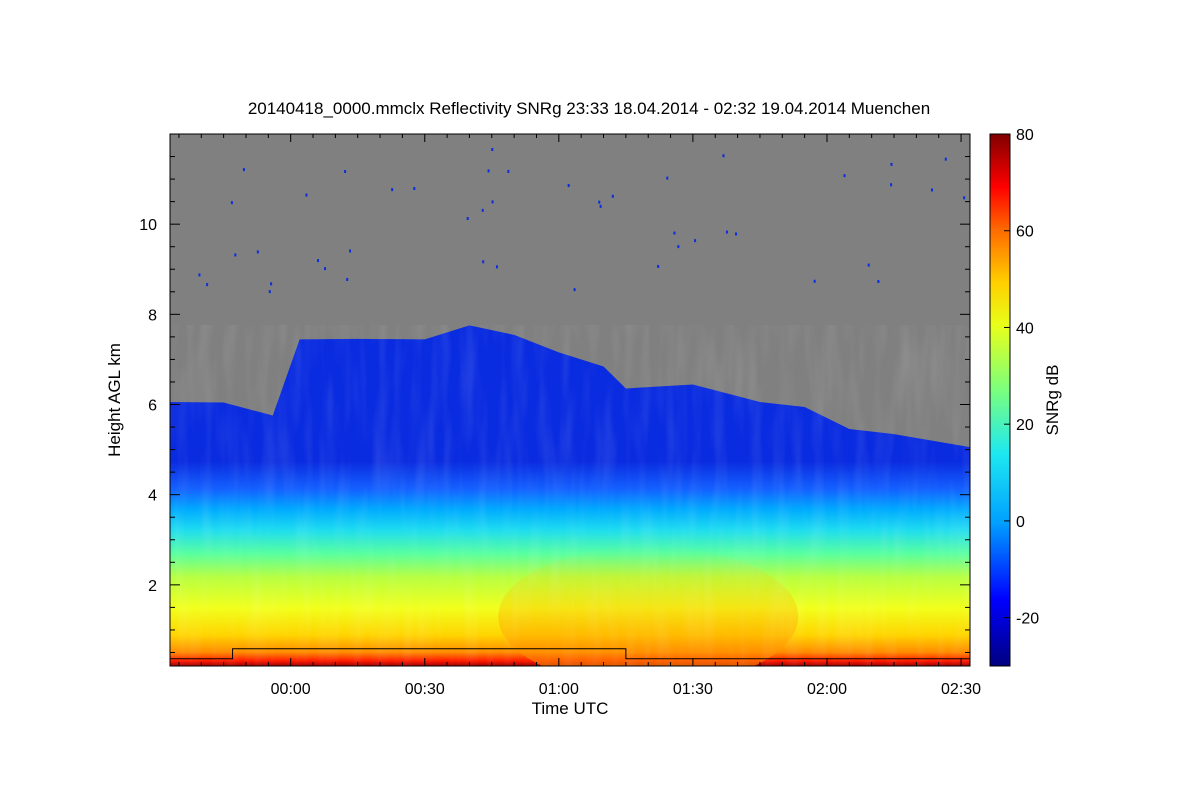 This screenshot has width=1200, height=800. I want to click on colorbar-tick-label: 40, so click(1025, 328).